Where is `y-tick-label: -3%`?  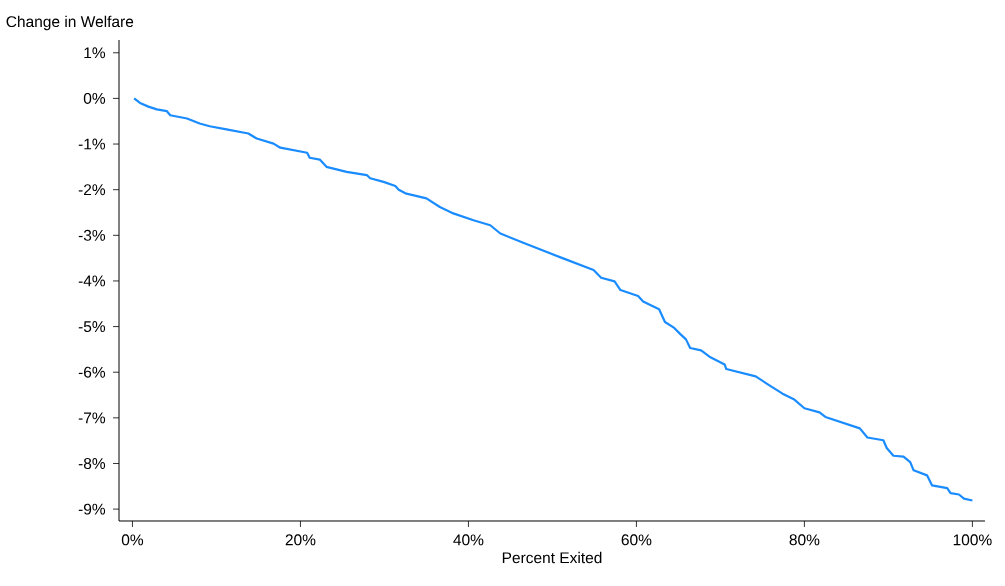
y-tick-label: -3% is located at coordinates (92, 235).